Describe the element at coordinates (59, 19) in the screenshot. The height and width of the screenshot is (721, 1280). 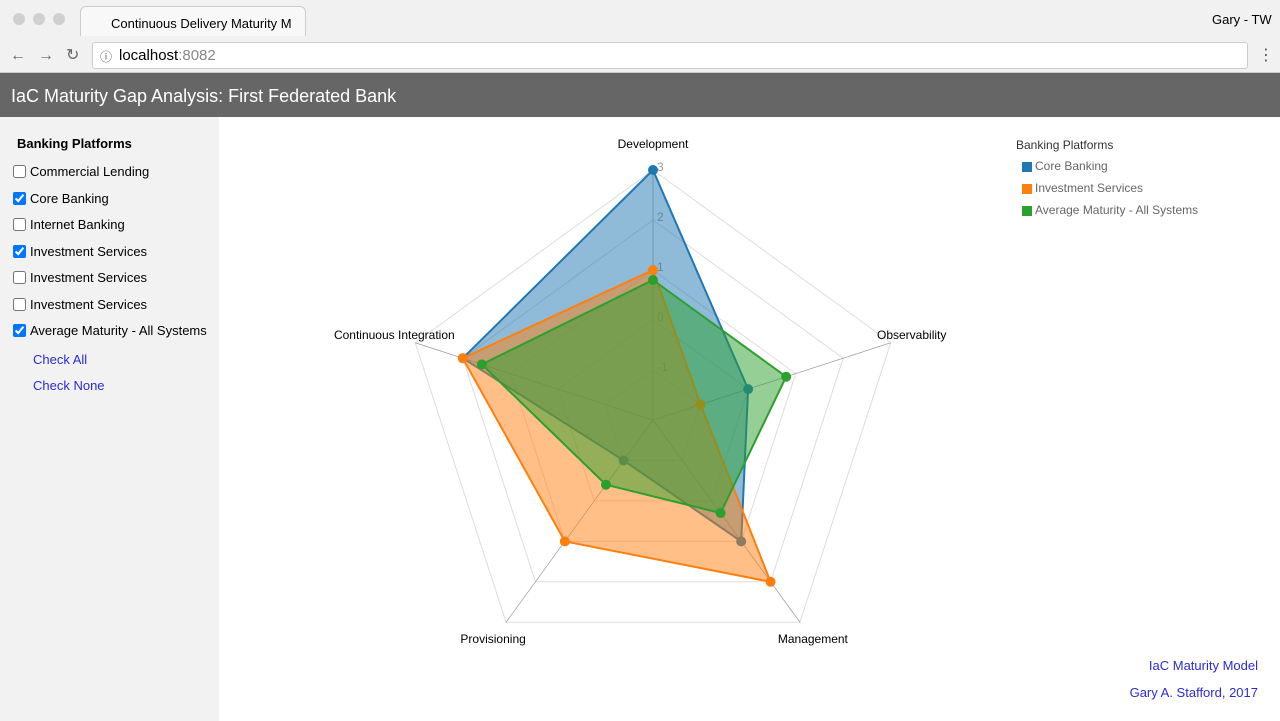
I see `zoom-button` at that location.